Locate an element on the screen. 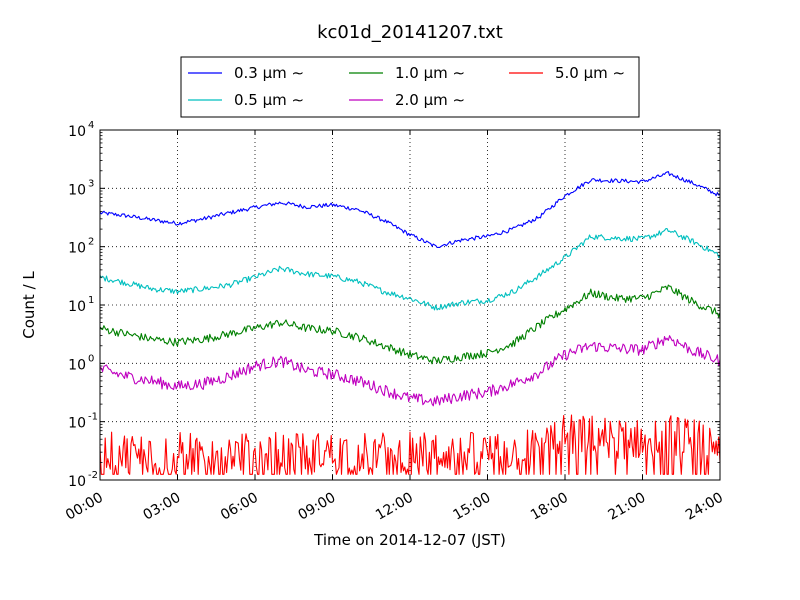 Image resolution: width=800 pixels, height=600 pixels. x-tick-label: 18:00 is located at coordinates (549, 507).